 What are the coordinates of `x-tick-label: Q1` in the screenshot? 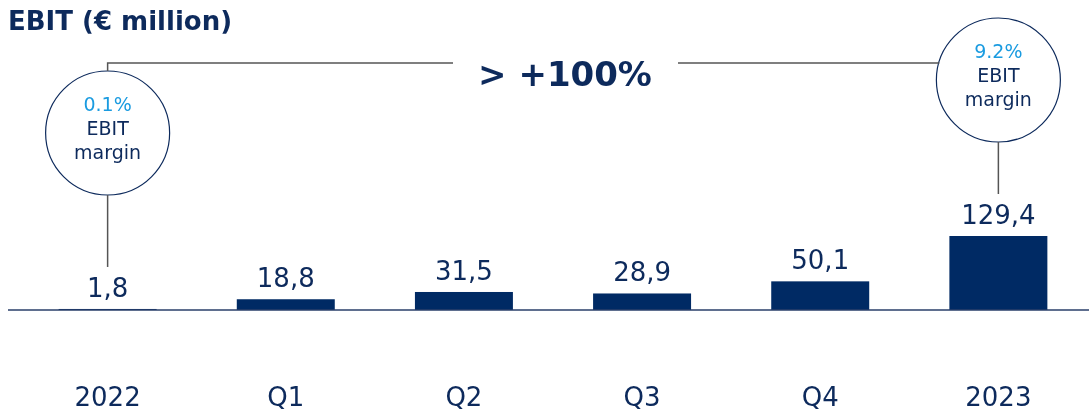 It's located at (286, 397).